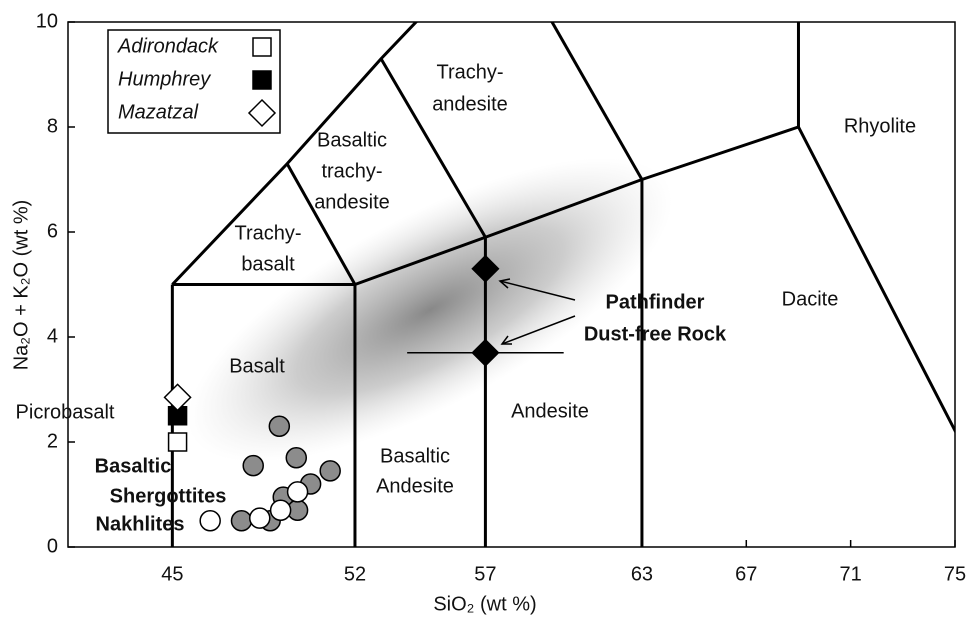 This screenshot has width=969, height=621. I want to click on x-tick-label: 45, so click(172, 574).